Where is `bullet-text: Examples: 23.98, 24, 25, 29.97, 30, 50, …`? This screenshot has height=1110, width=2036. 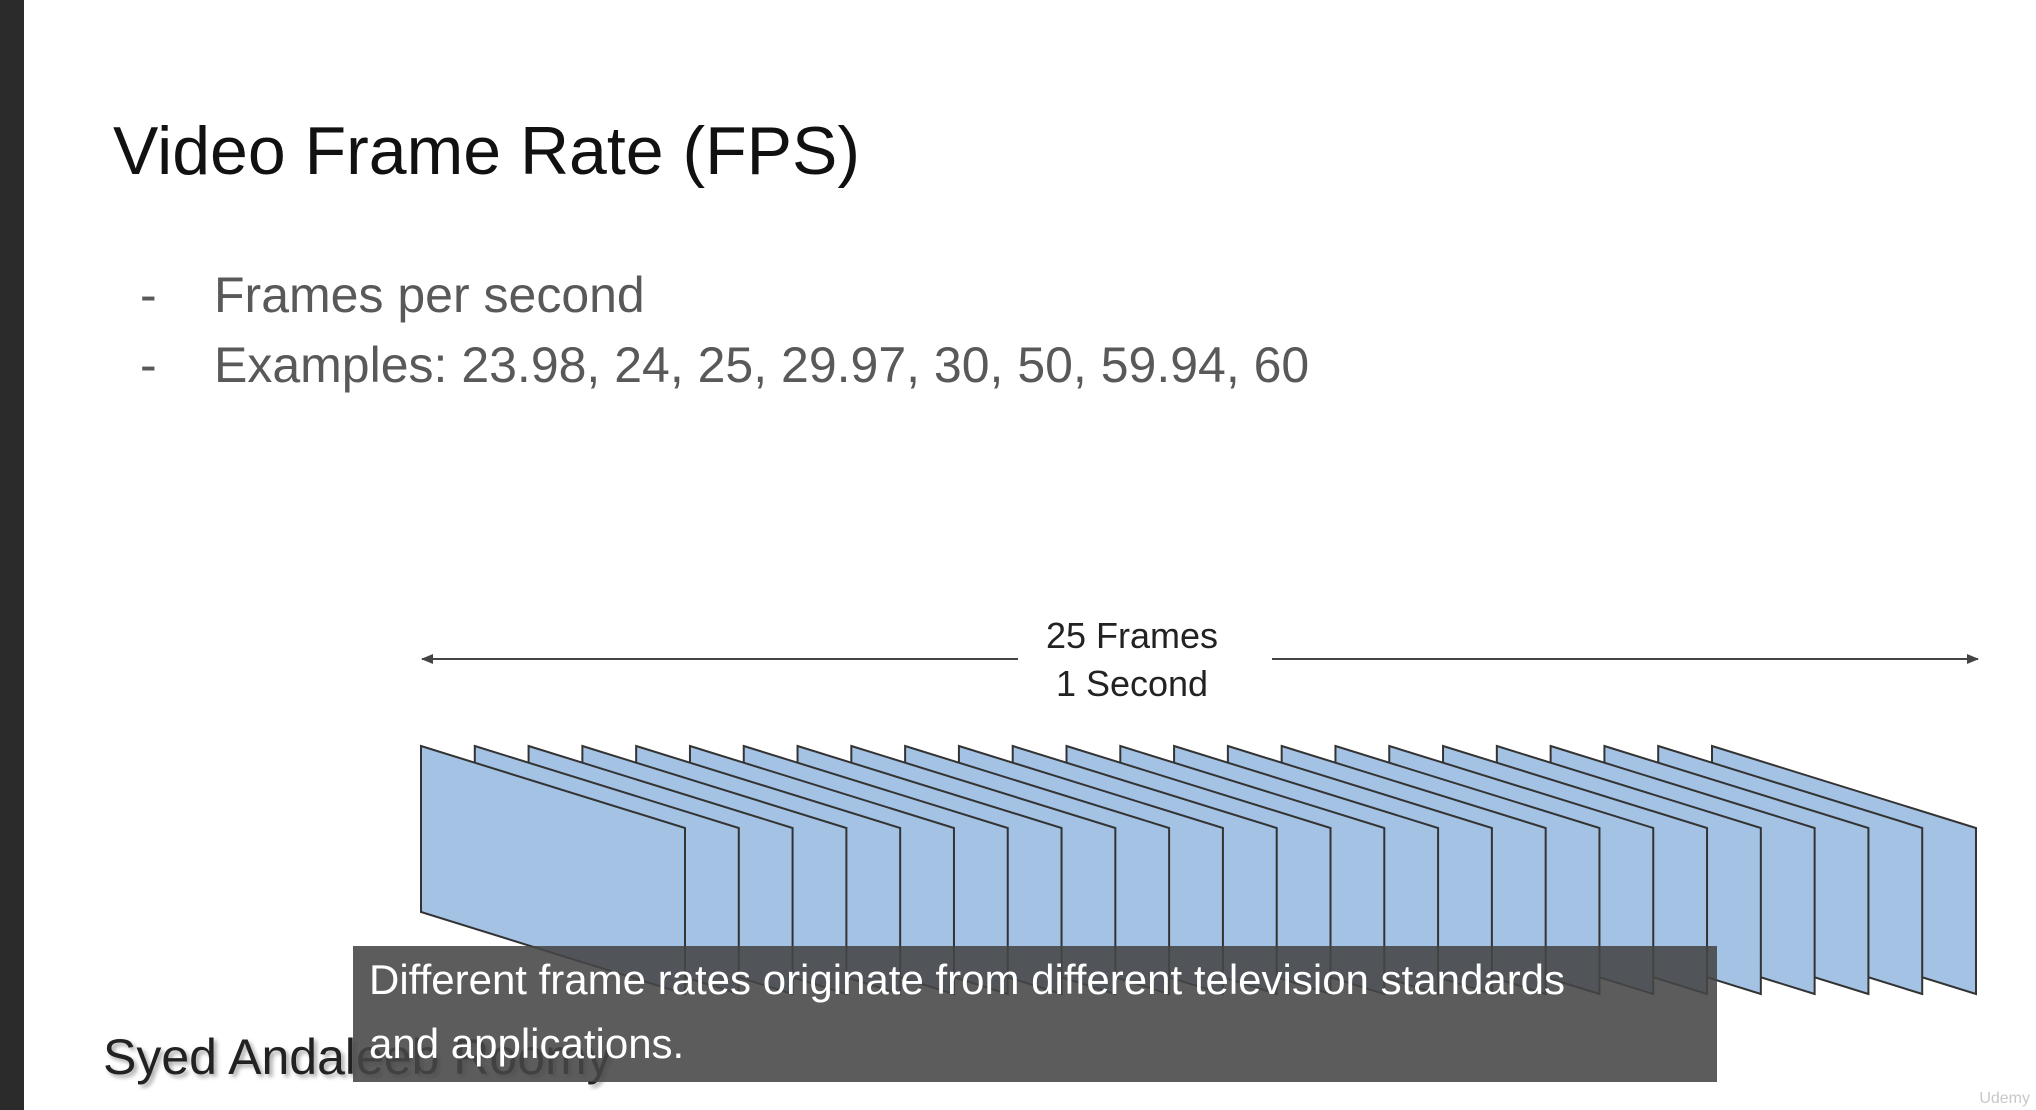
bullet-text: Examples: 23.98, 24, 25, 29.97, 30, 50, … is located at coordinates (762, 365).